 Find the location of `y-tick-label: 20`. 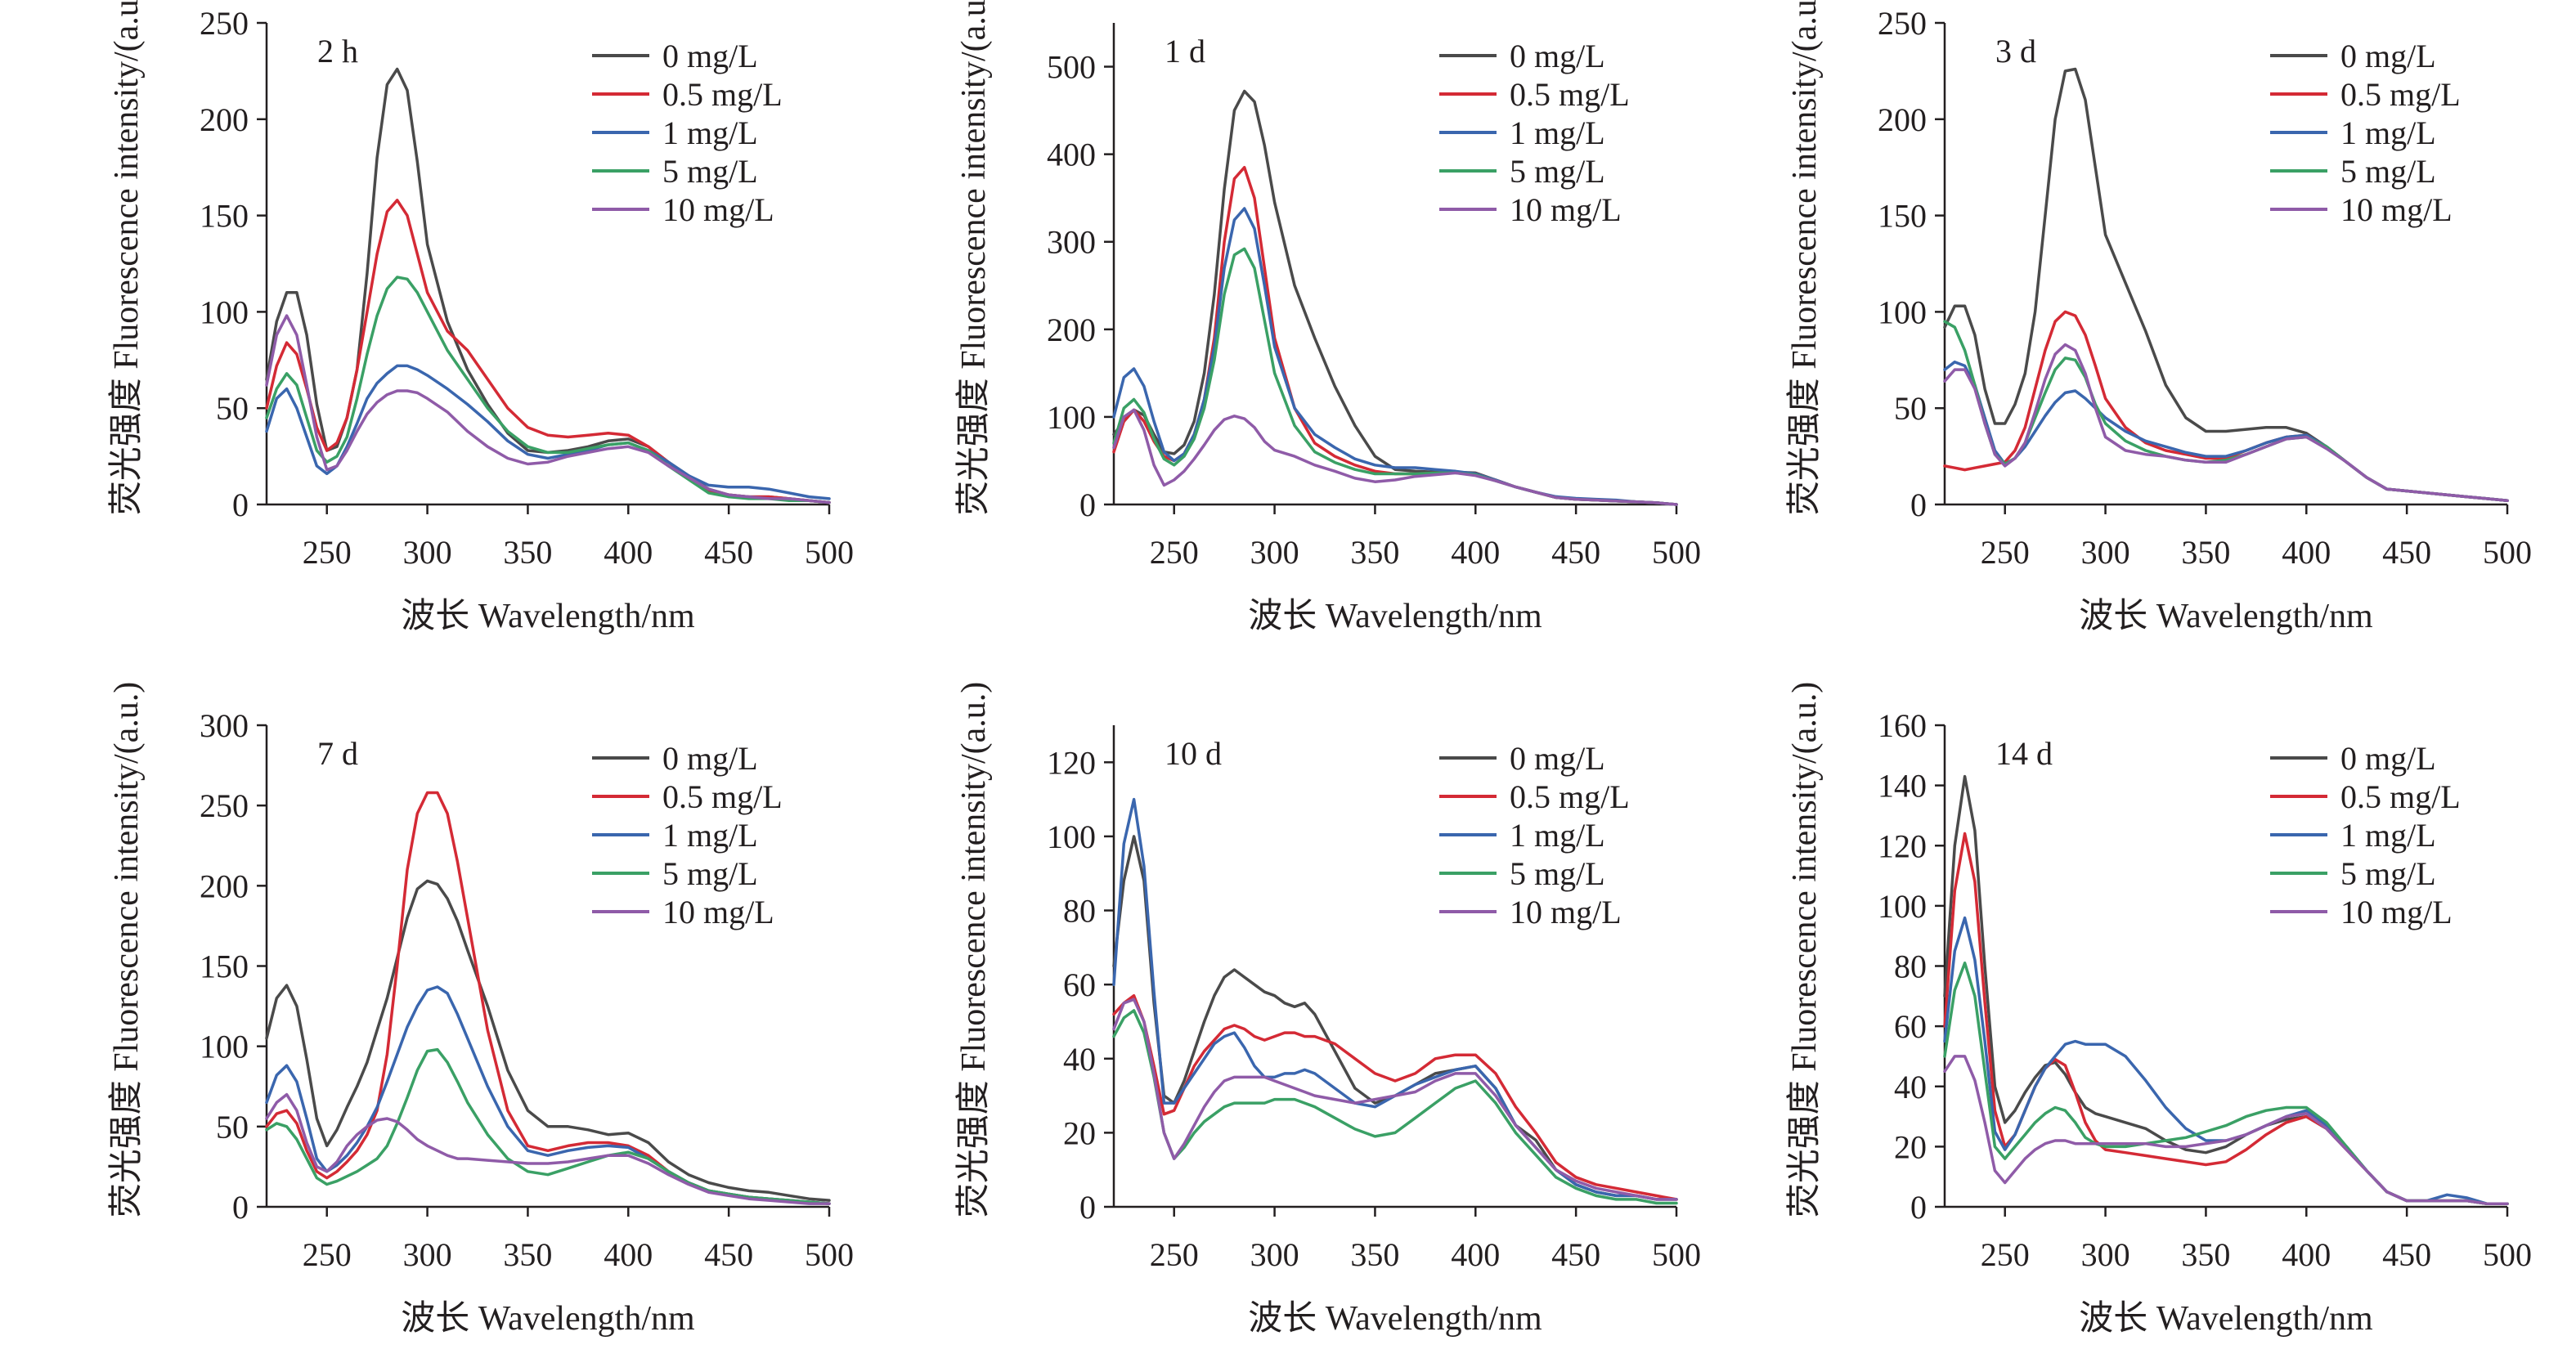

y-tick-label: 20 is located at coordinates (1911, 1146).